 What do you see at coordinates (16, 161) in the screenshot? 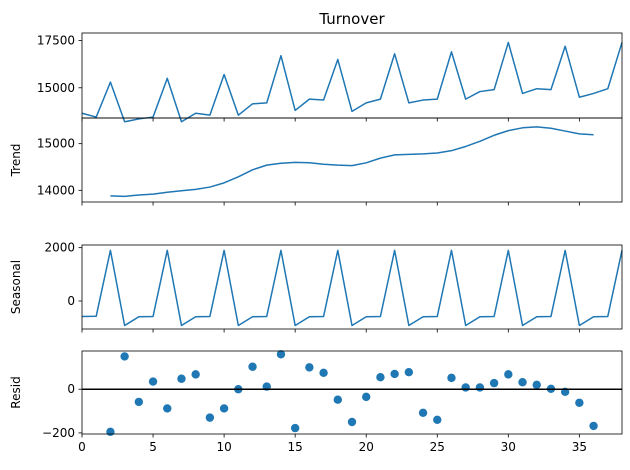
I see `trend-ylabel: Trend` at bounding box center [16, 161].